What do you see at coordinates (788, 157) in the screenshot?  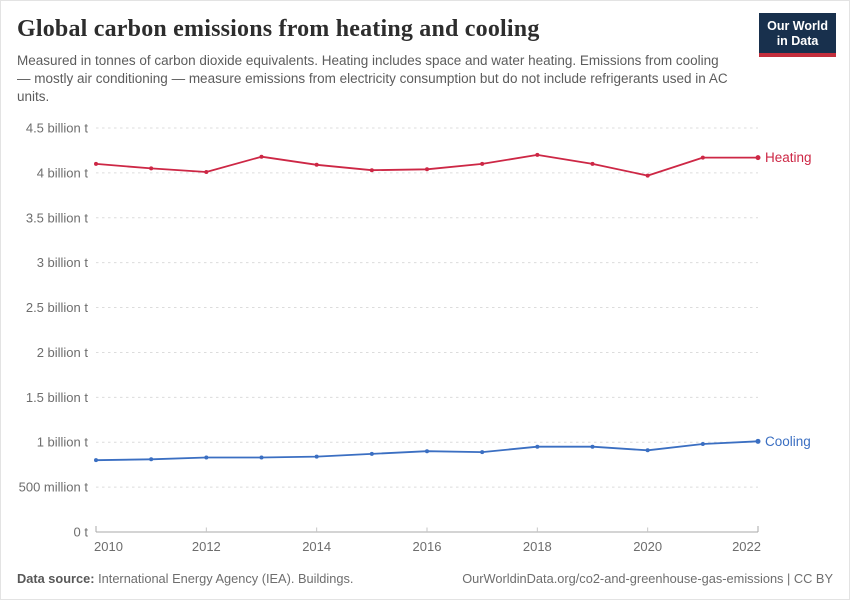 I see `series-label-heating: Heating` at bounding box center [788, 157].